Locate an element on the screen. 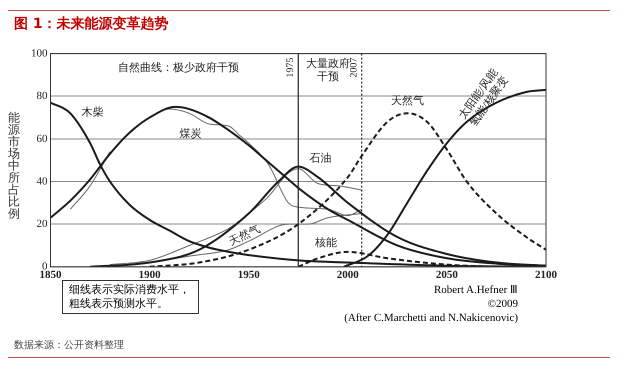 This screenshot has height=375, width=640. text: 细线表示实际消费水平，粗线表示预测水平。 is located at coordinates (130, 297).